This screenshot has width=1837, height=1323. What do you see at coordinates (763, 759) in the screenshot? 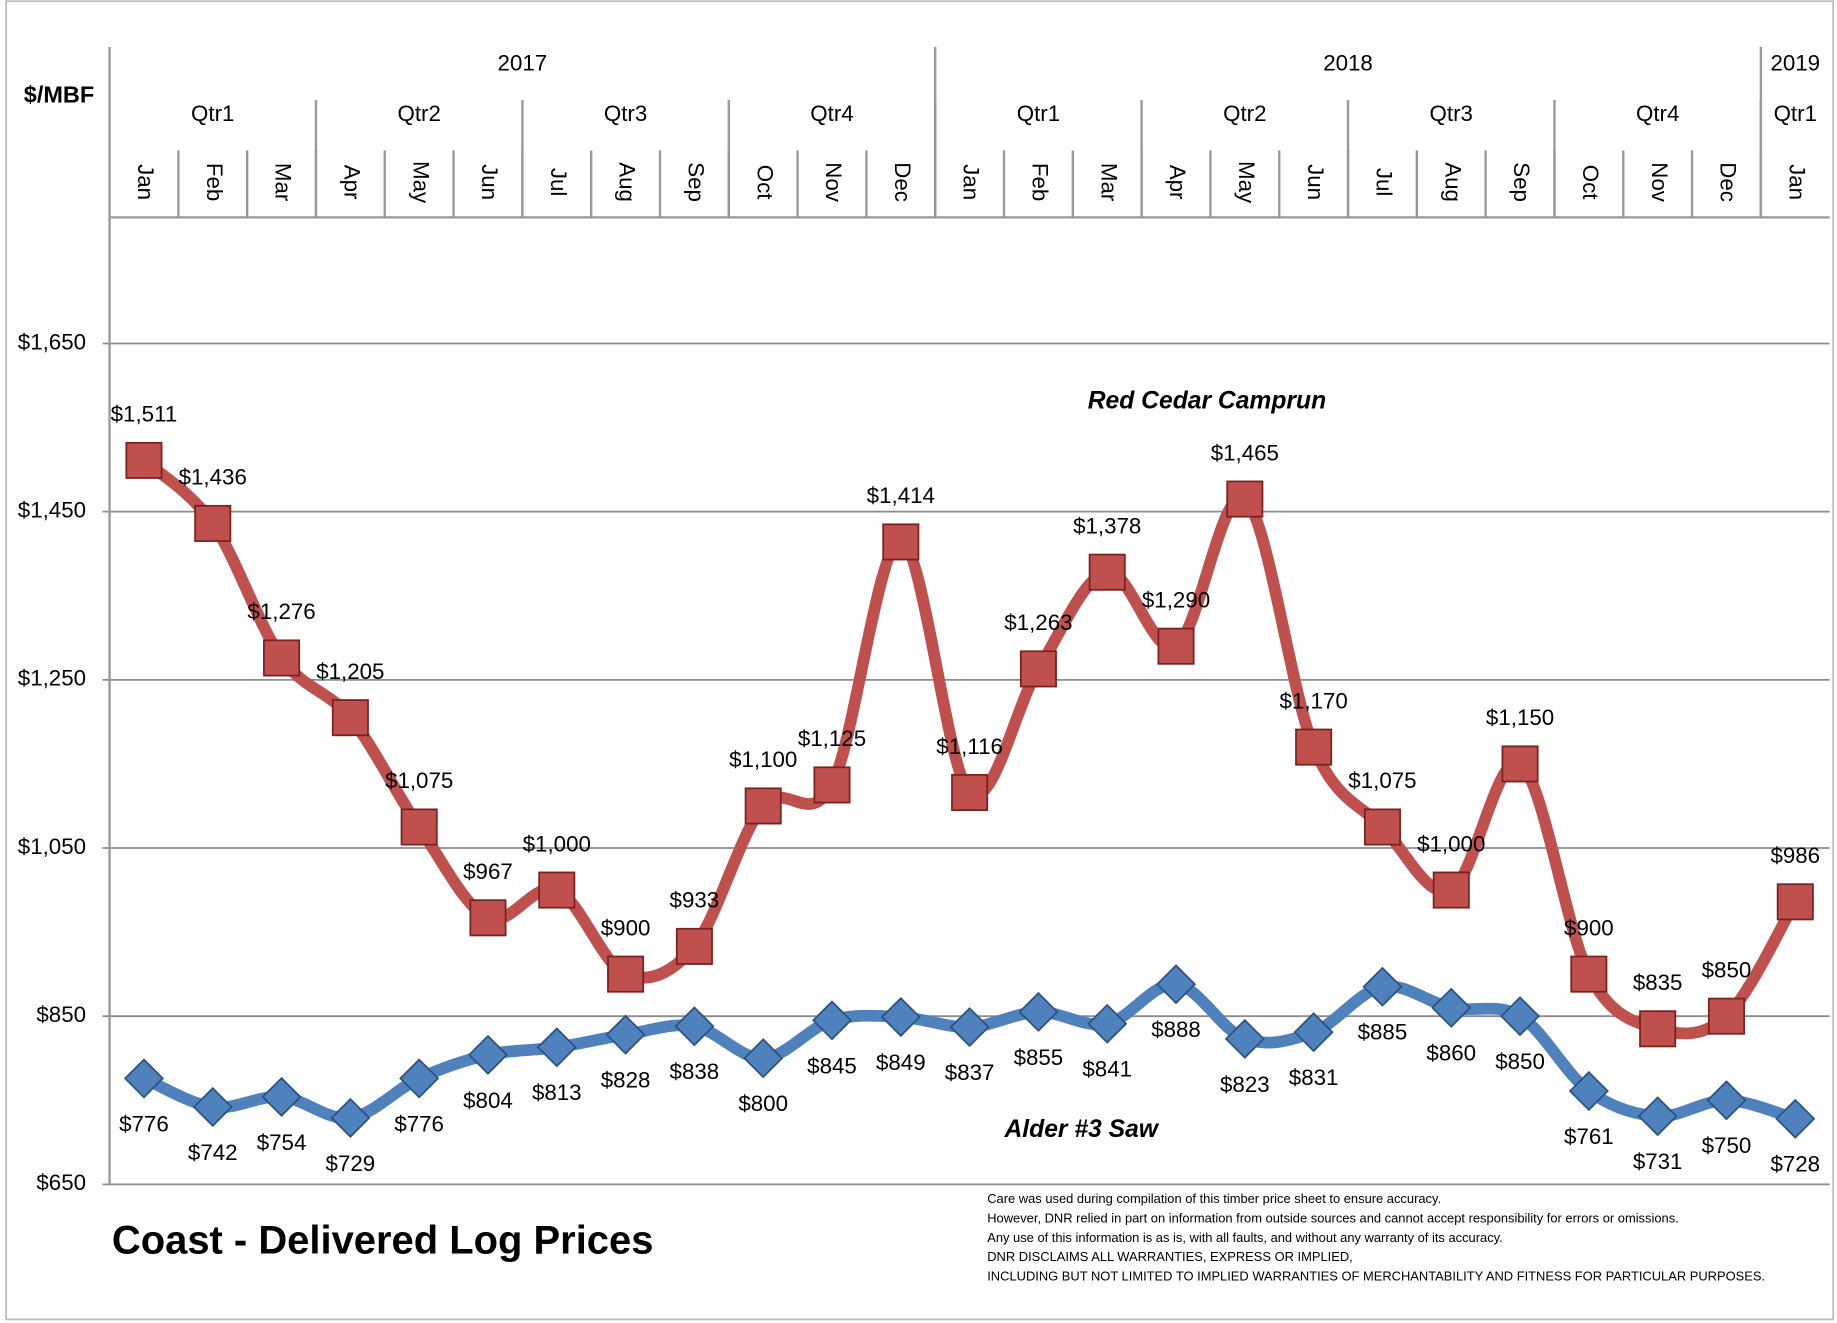
I see `data-label: $1,100` at bounding box center [763, 759].